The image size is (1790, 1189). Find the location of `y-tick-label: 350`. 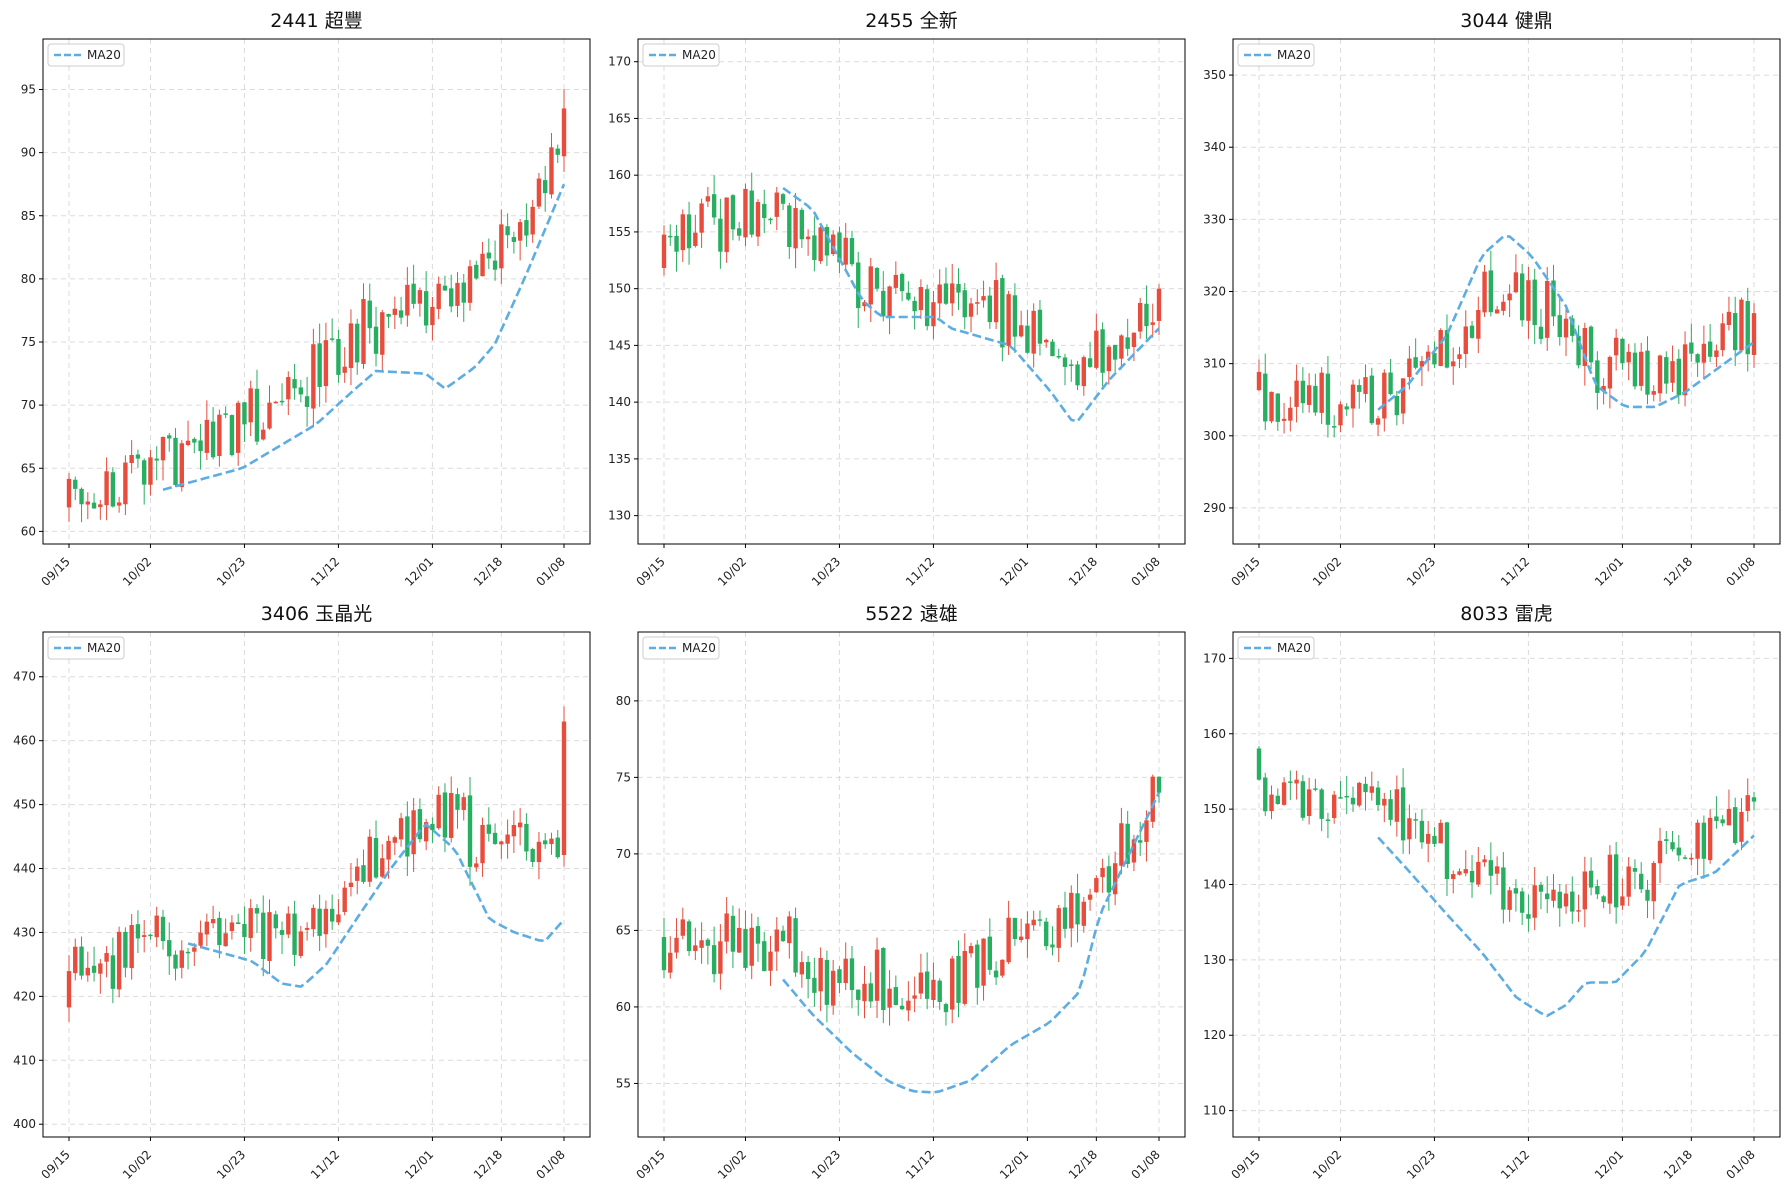

y-tick-label: 350 is located at coordinates (1214, 75).